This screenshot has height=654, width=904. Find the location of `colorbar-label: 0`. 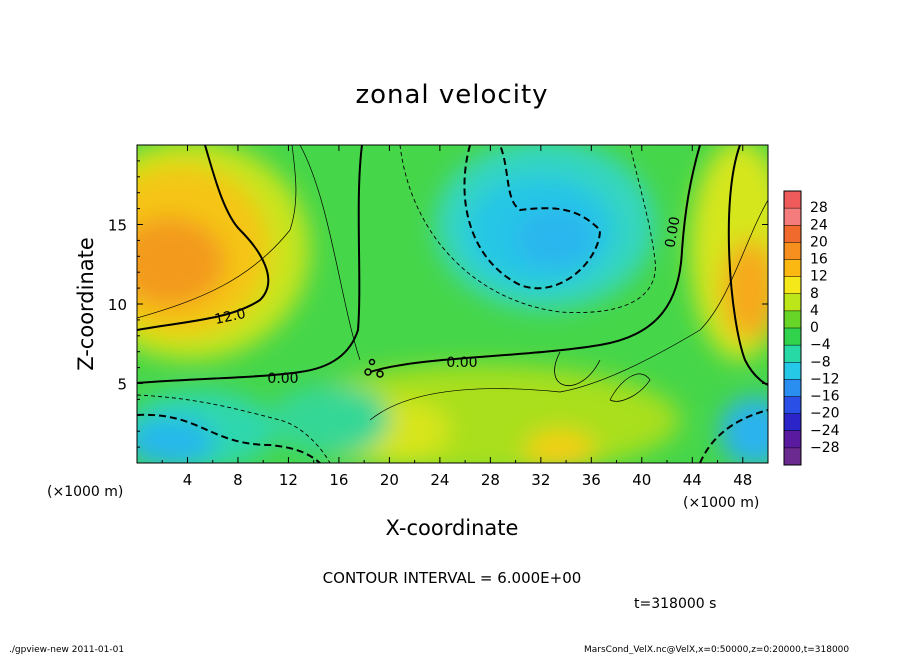

colorbar-label: 0 is located at coordinates (814, 328).